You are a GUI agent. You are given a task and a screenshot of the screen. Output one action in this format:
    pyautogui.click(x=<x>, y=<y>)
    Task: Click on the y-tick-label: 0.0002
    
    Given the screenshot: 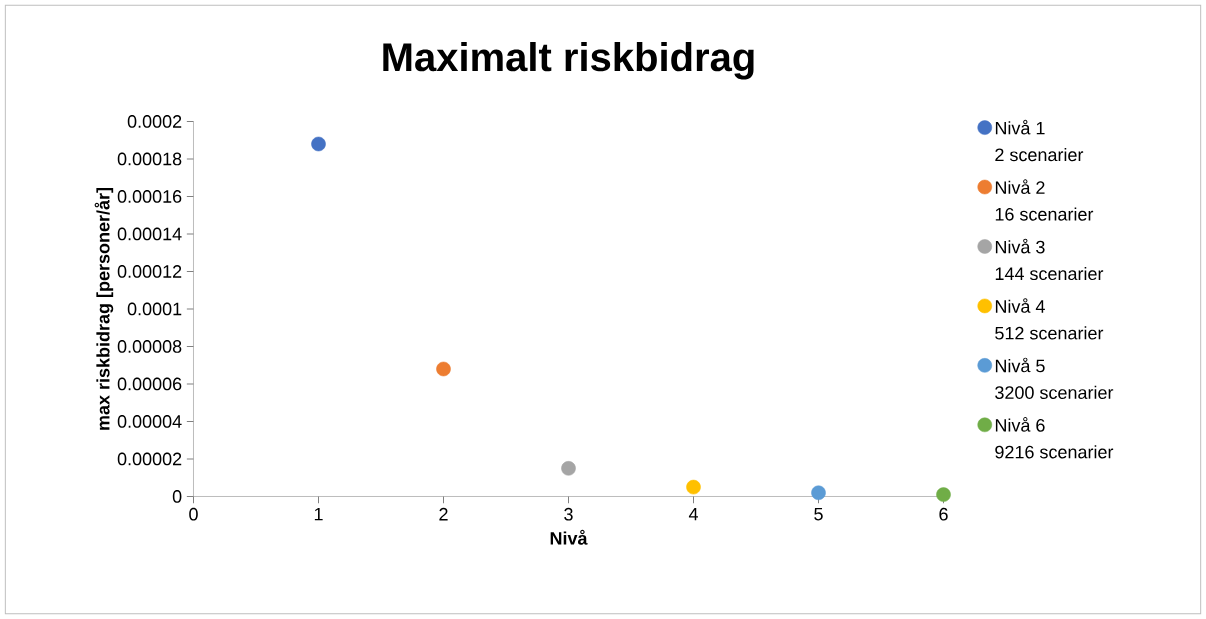 What is the action you would take?
    pyautogui.click(x=154, y=121)
    